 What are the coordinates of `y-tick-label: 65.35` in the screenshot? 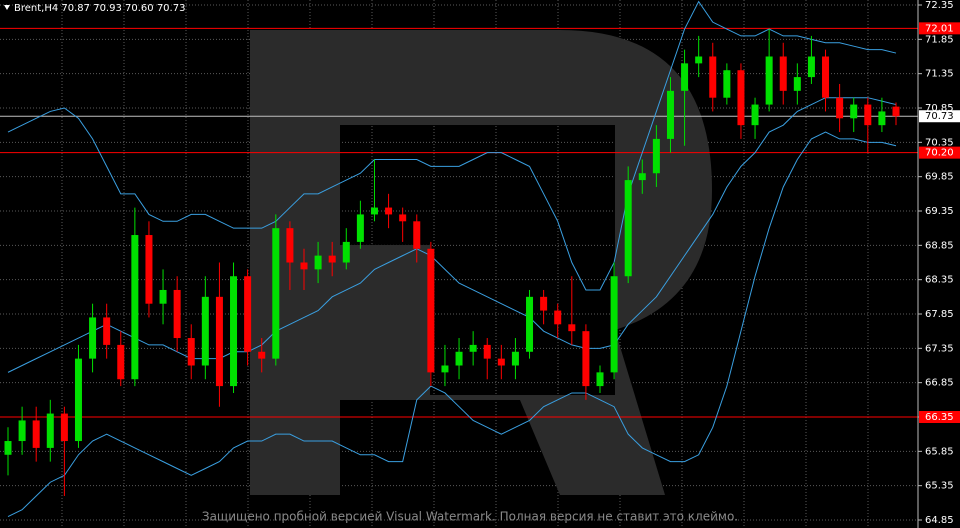 It's located at (939, 486).